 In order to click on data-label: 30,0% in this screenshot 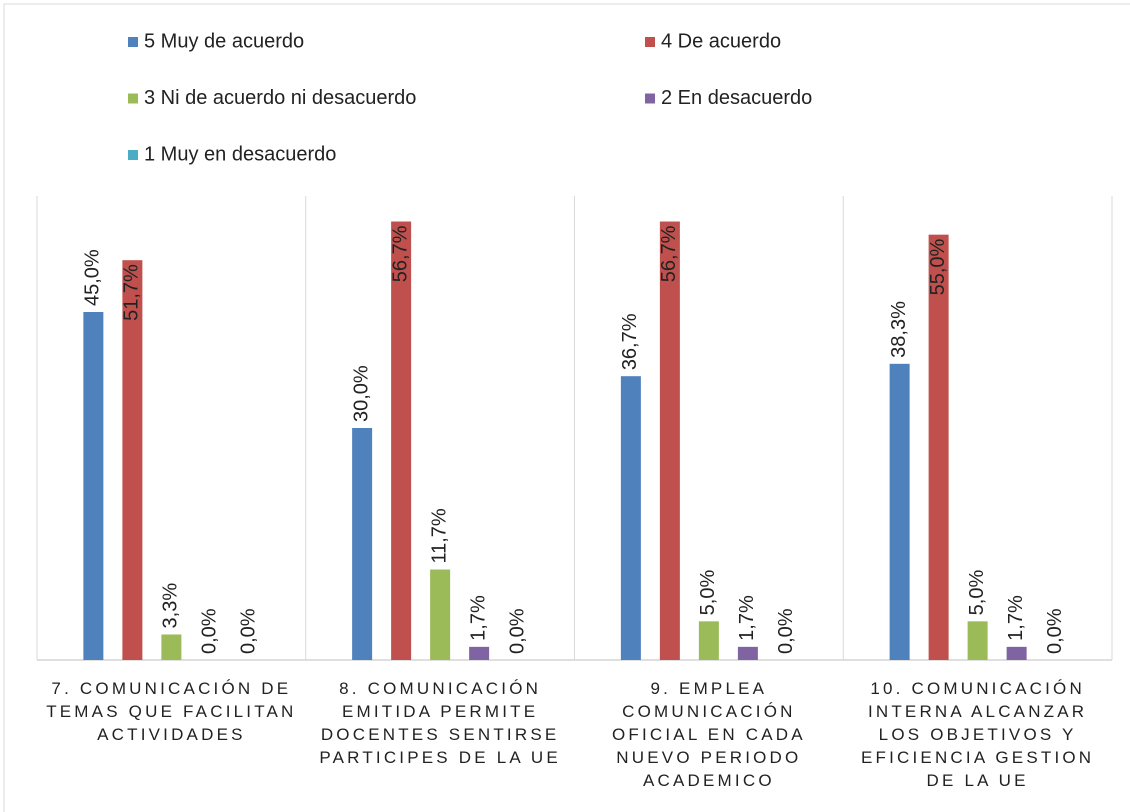, I will do `click(361, 393)`.